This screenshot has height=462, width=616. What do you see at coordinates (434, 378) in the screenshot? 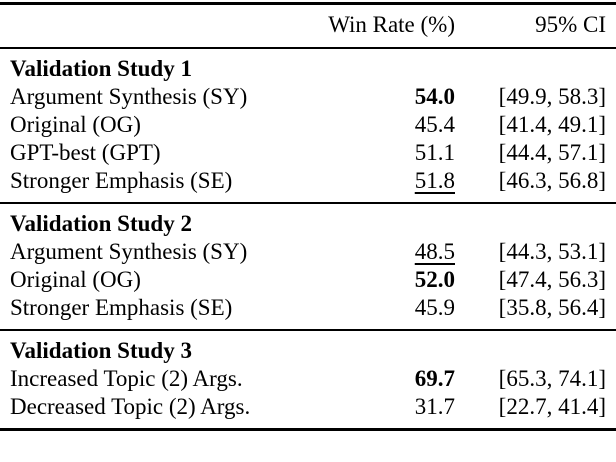
I see `win-rate-value: 69.7` at bounding box center [434, 378].